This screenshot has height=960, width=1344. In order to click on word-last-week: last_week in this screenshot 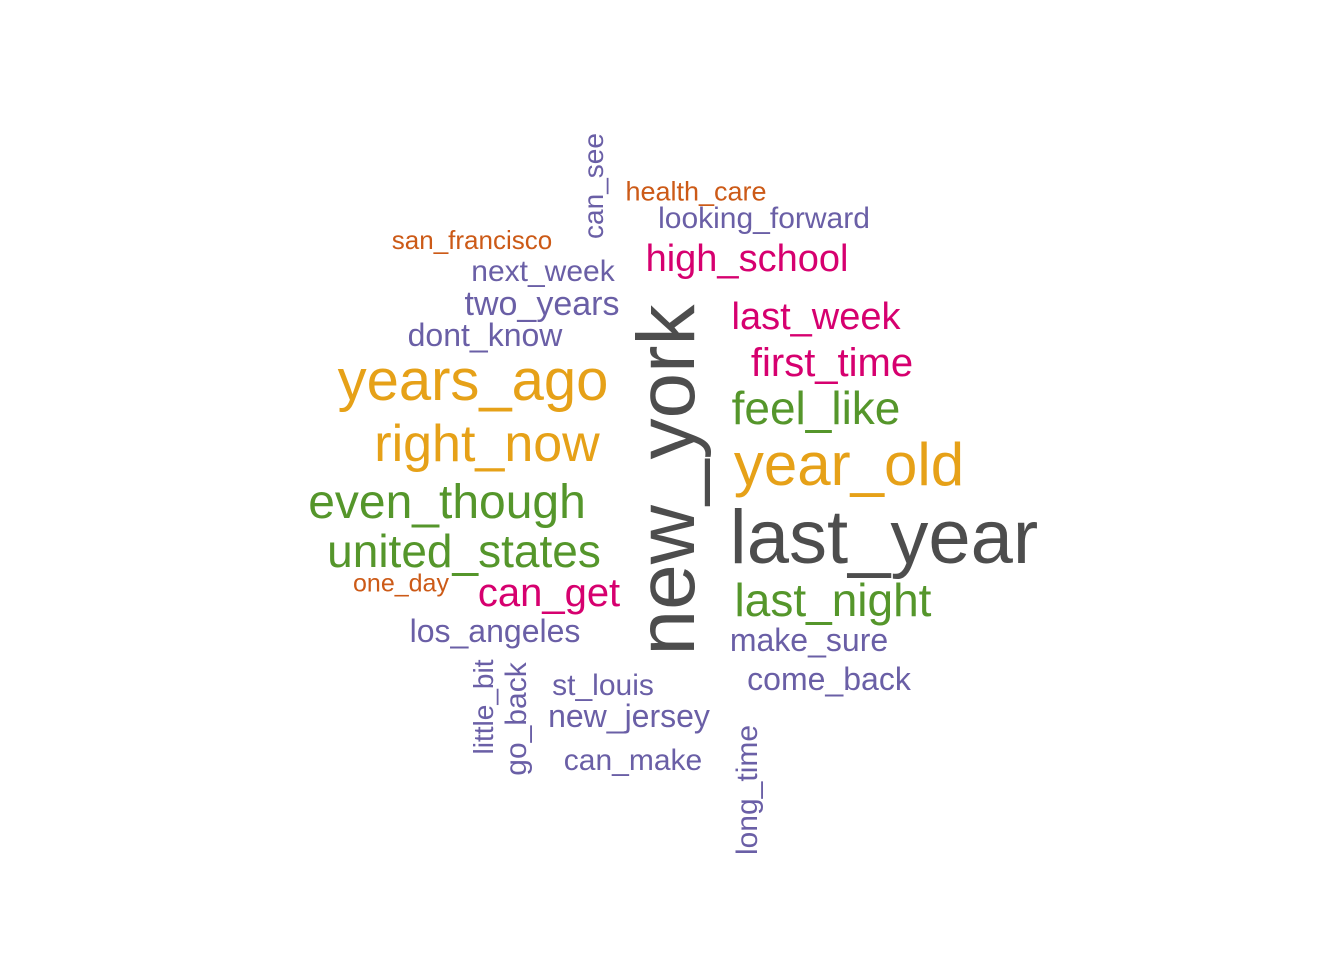, I will do `click(816, 317)`.